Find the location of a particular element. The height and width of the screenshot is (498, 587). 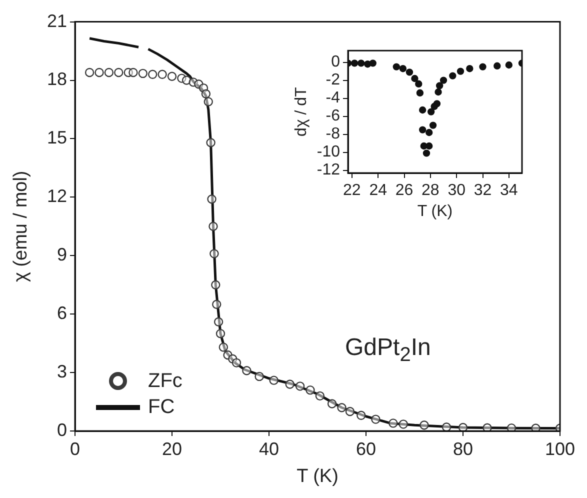

y-tick-label: -4 is located at coordinates (333, 98).